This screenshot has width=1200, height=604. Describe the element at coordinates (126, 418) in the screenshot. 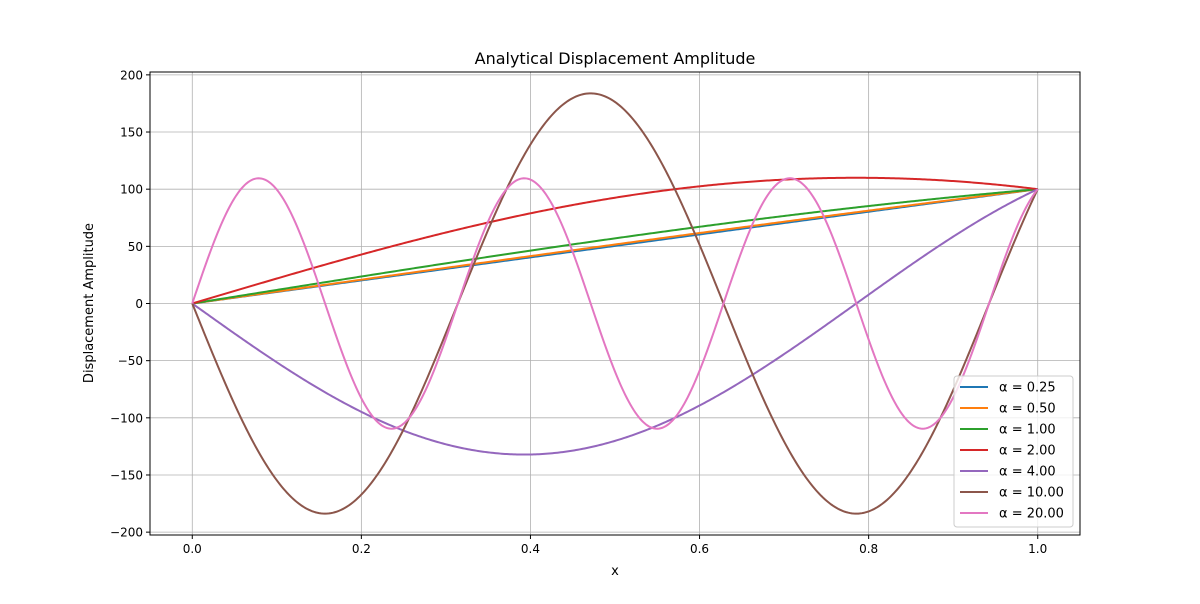

I see `y-tick-label: −100` at that location.